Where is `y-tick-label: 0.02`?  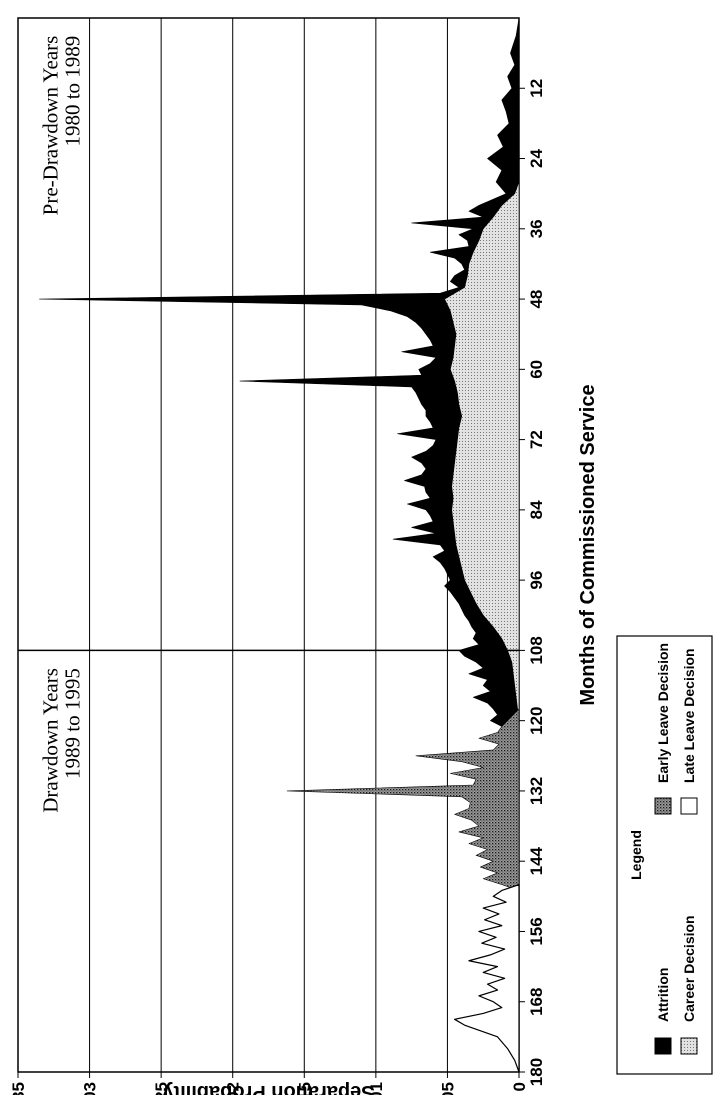 y-tick-label: 0.02 is located at coordinates (233, 1088).